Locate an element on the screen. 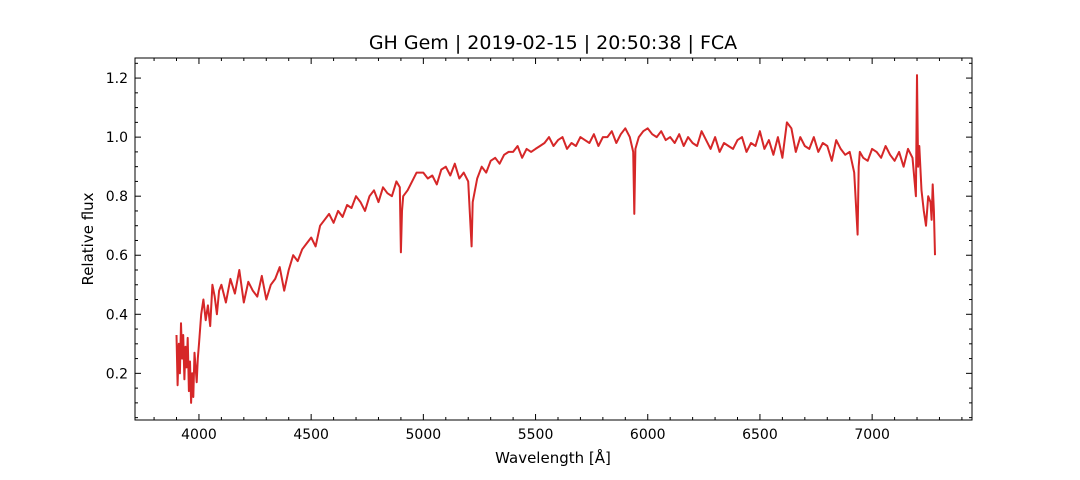 This screenshot has height=480, width=1080. y-tick-label: 0.4 is located at coordinates (117, 315).